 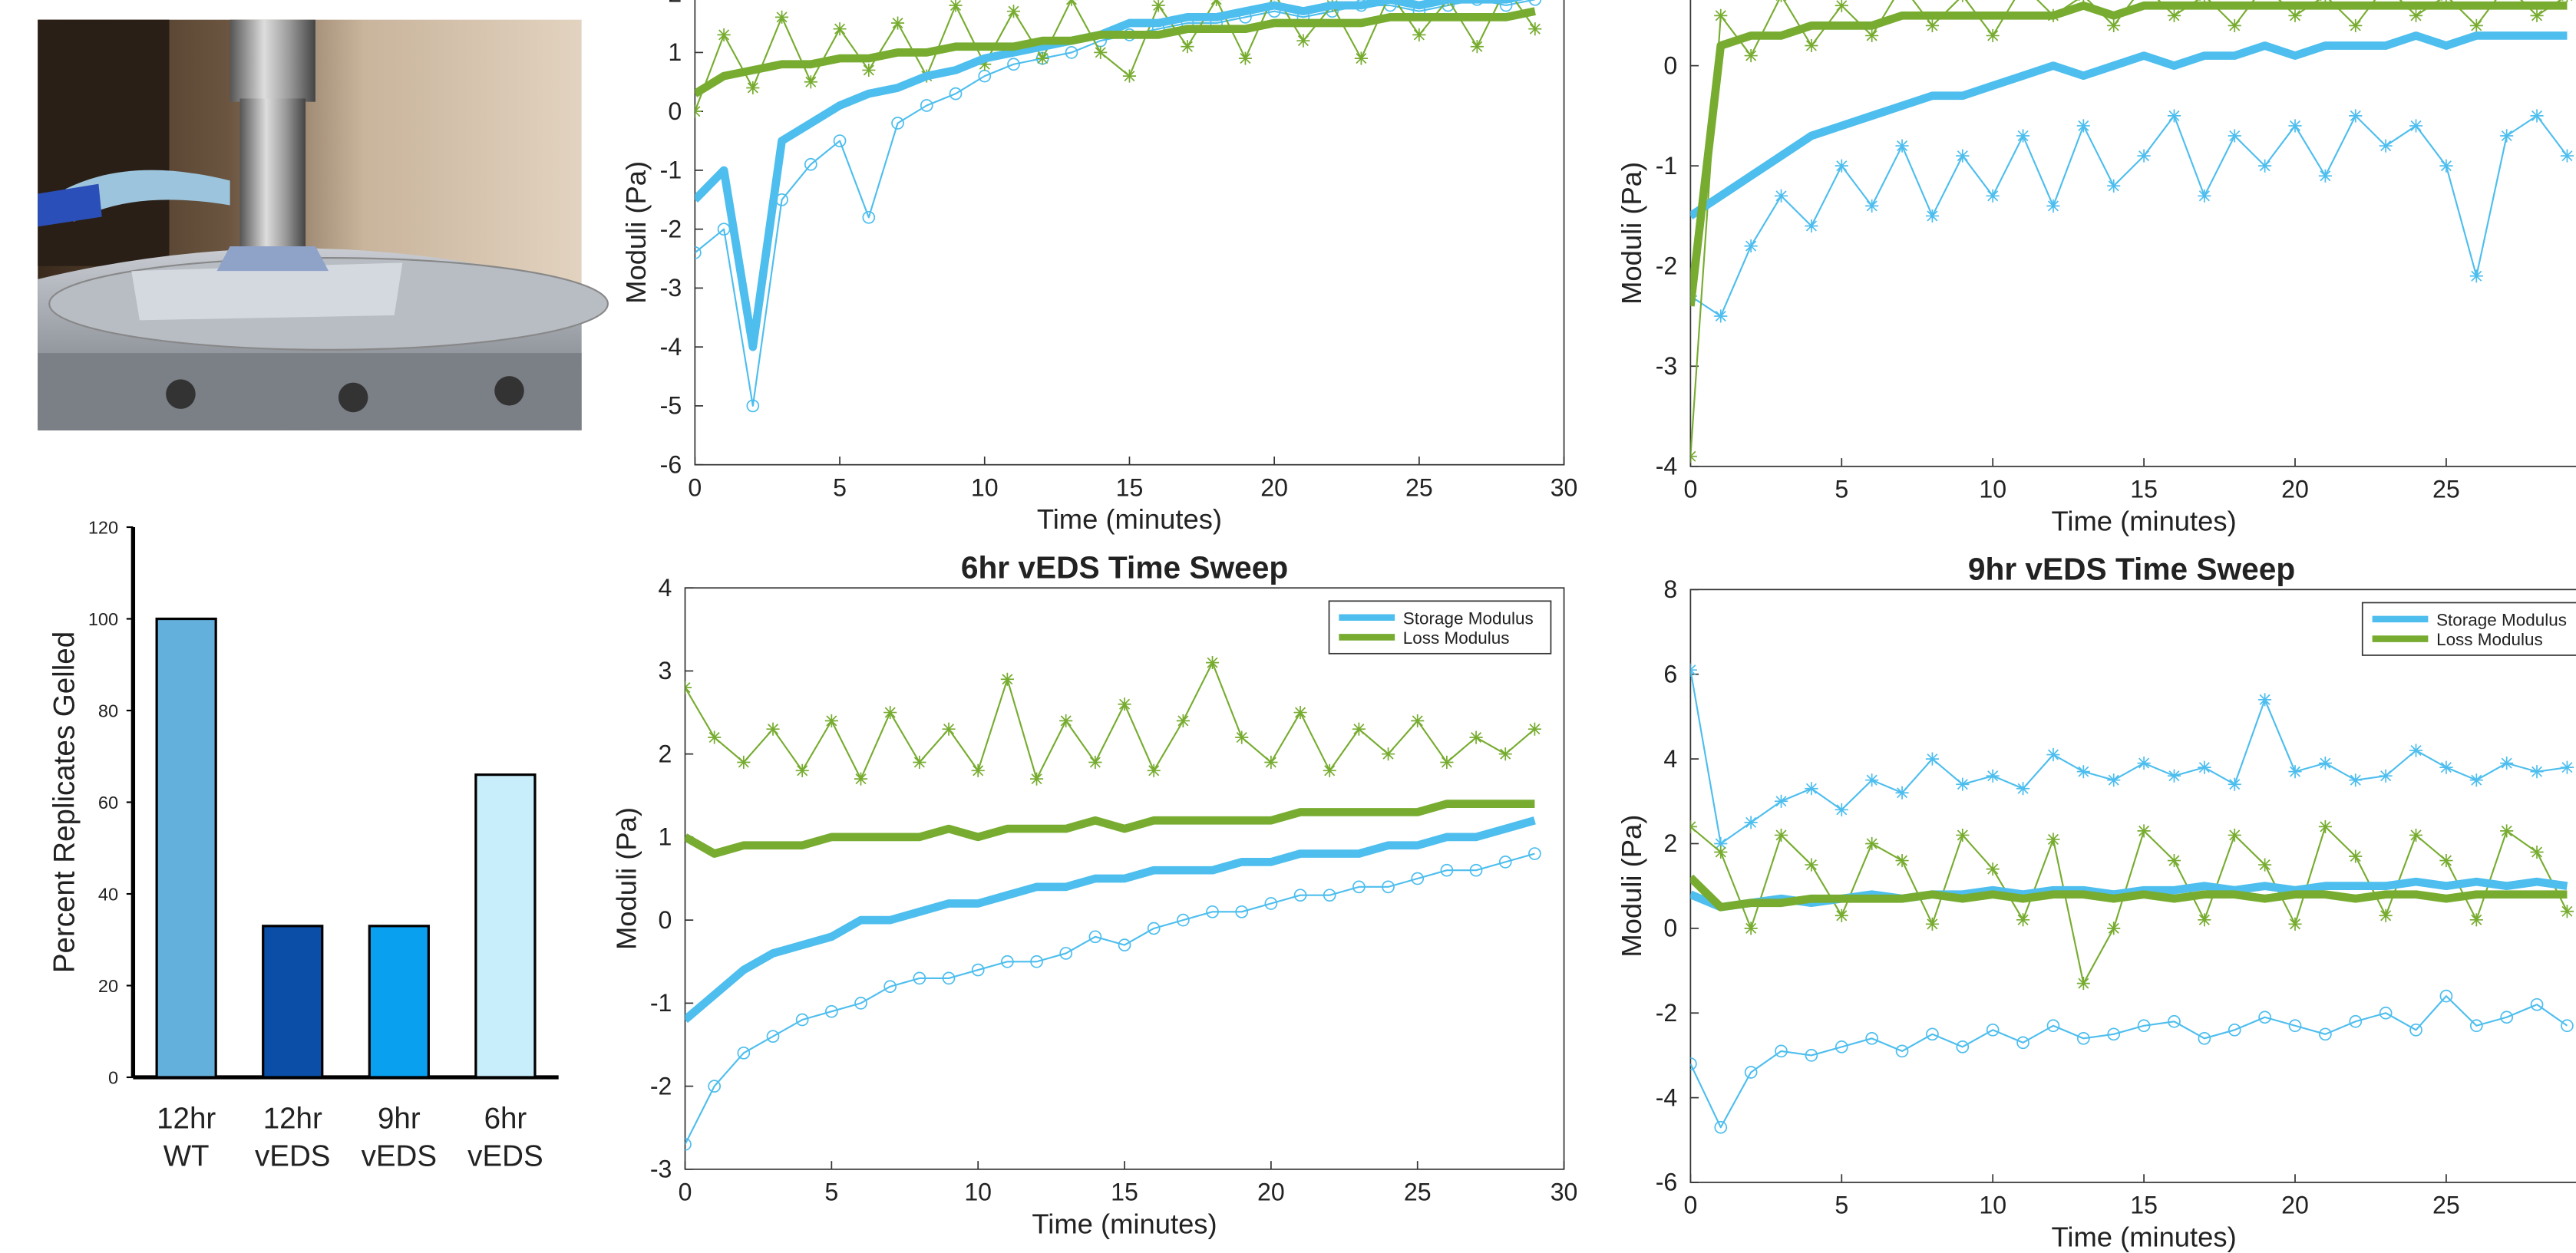 What do you see at coordinates (1992, 489) in the screenshot?
I see `x-tick-label: 10` at bounding box center [1992, 489].